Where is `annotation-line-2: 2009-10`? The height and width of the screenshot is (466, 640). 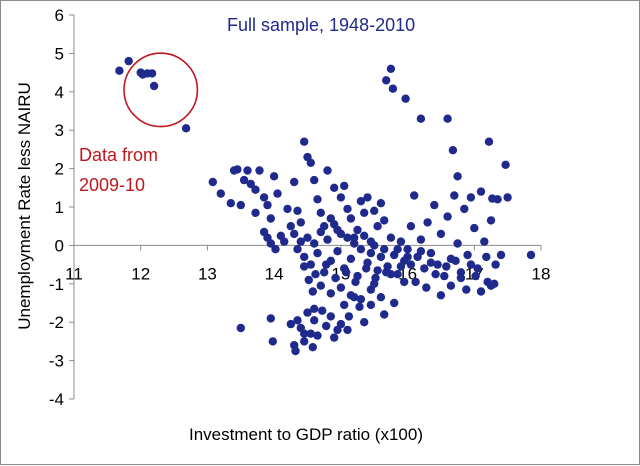 annotation-line-2: 2009-10 is located at coordinates (112, 185).